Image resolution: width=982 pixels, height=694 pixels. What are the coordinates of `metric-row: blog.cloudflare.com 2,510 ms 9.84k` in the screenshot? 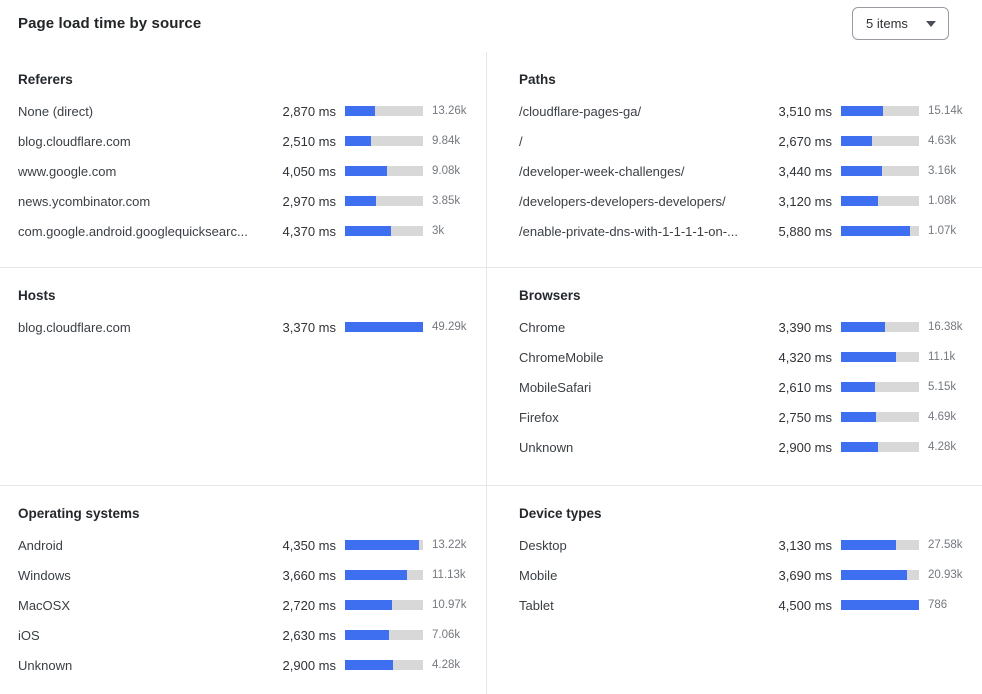 It's located at (250, 141).